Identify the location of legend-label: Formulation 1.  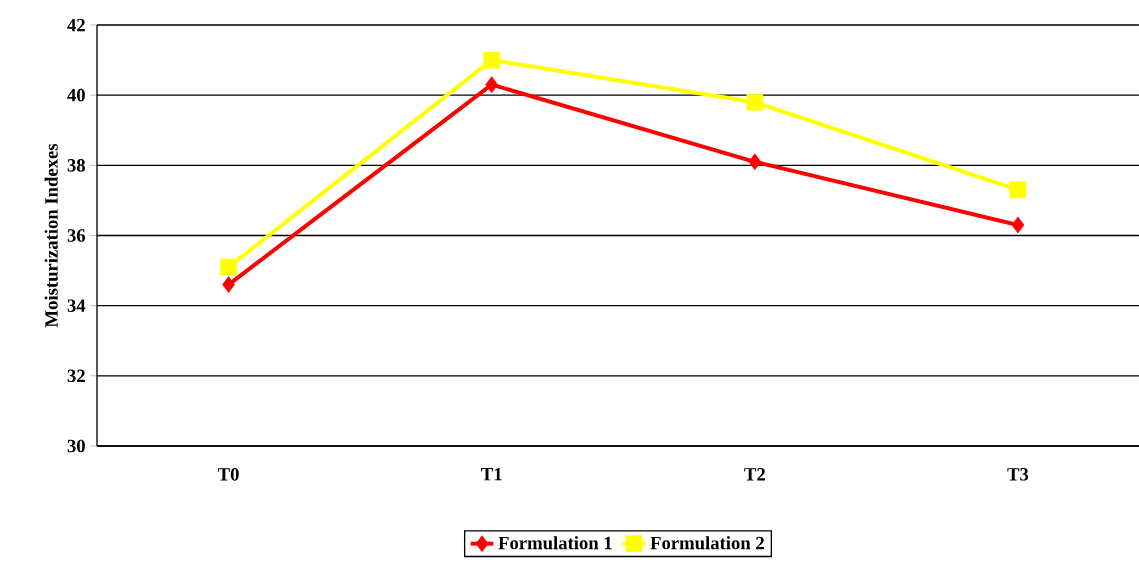
(555, 543).